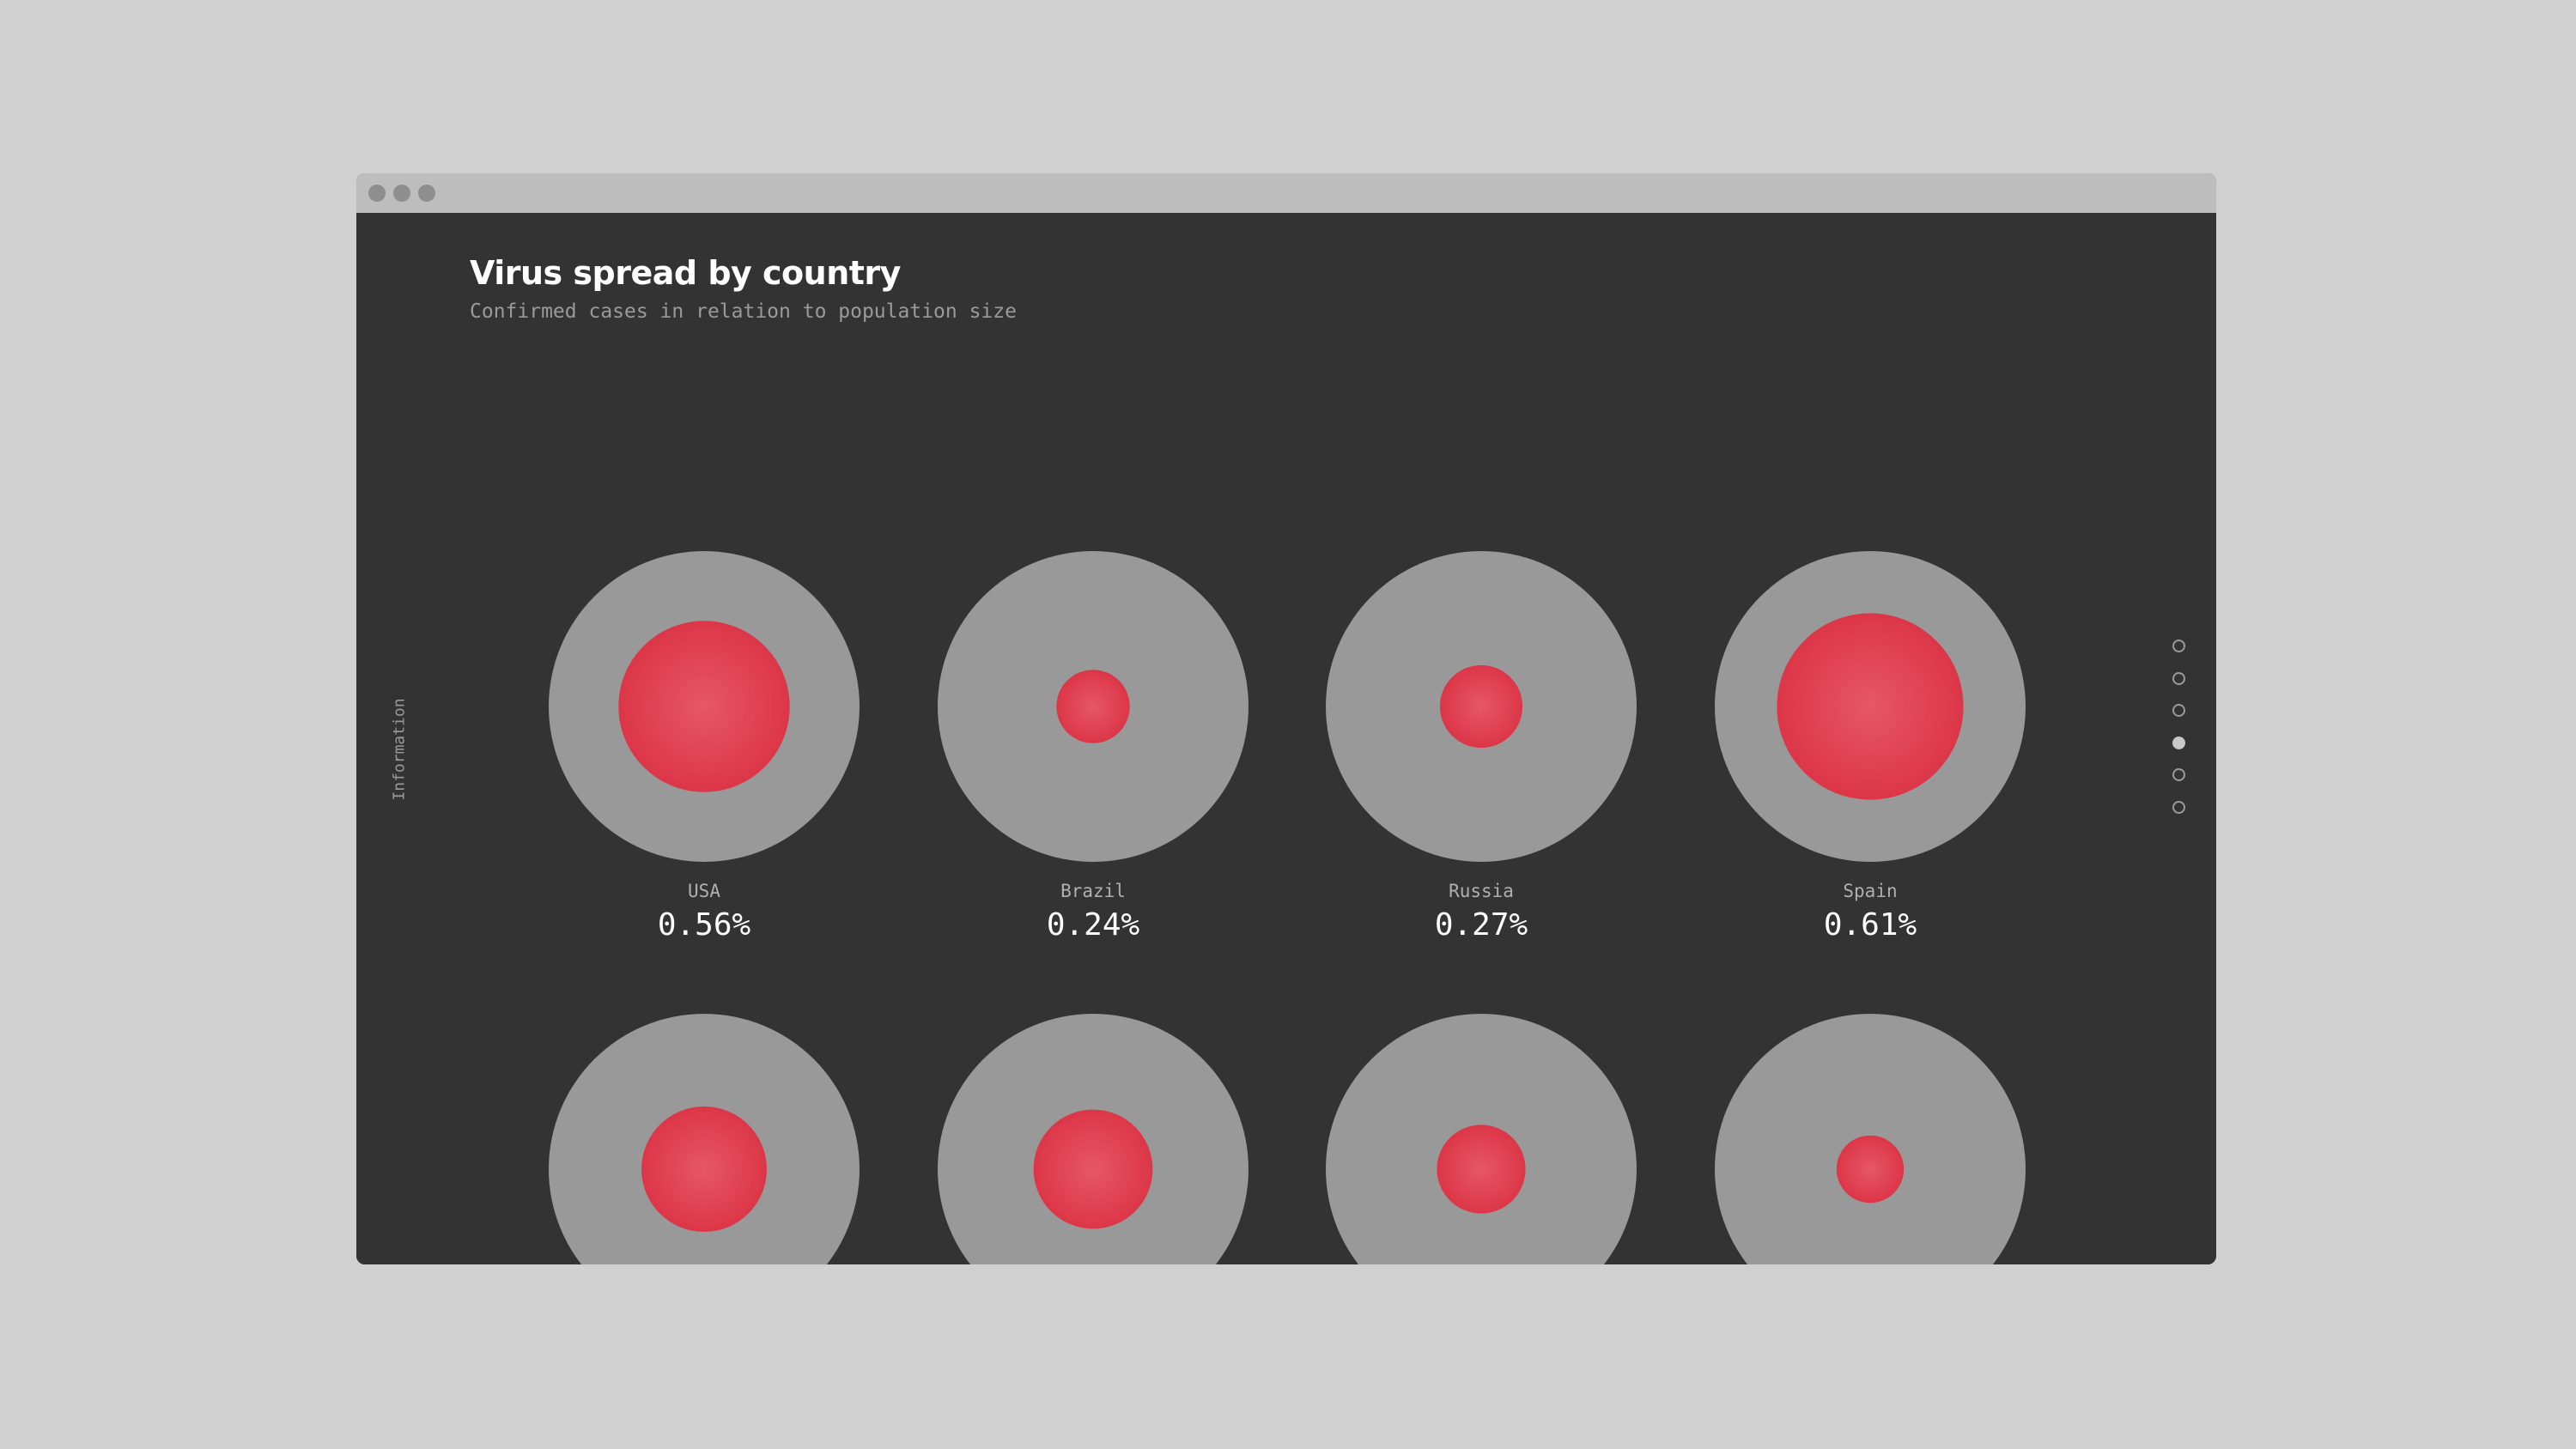 This screenshot has height=1449, width=2576. I want to click on country-label: USA, so click(704, 891).